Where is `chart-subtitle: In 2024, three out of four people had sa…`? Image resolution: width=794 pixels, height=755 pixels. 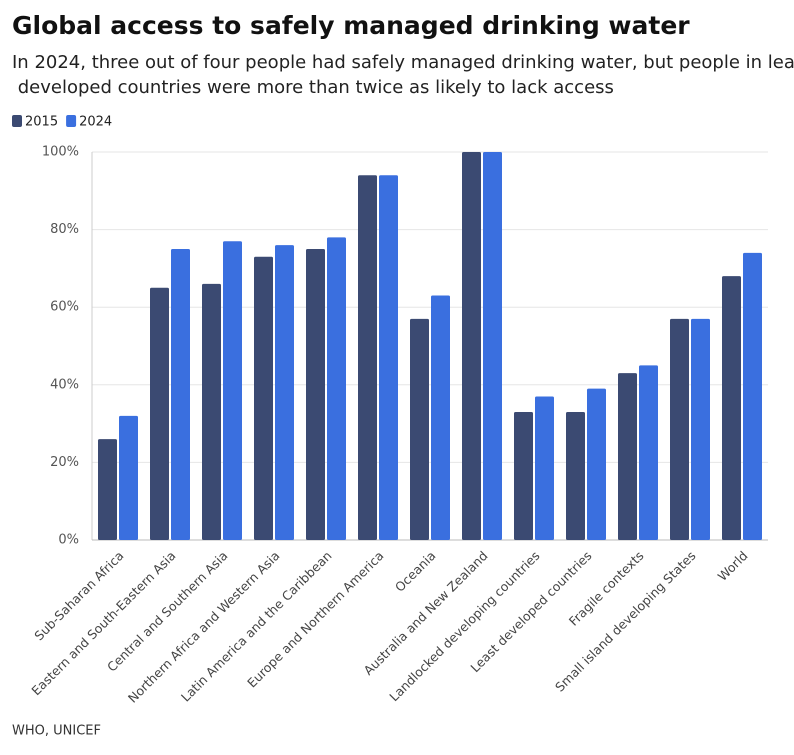
chart-subtitle: In 2024, three out of four people had sa… is located at coordinates (403, 75).